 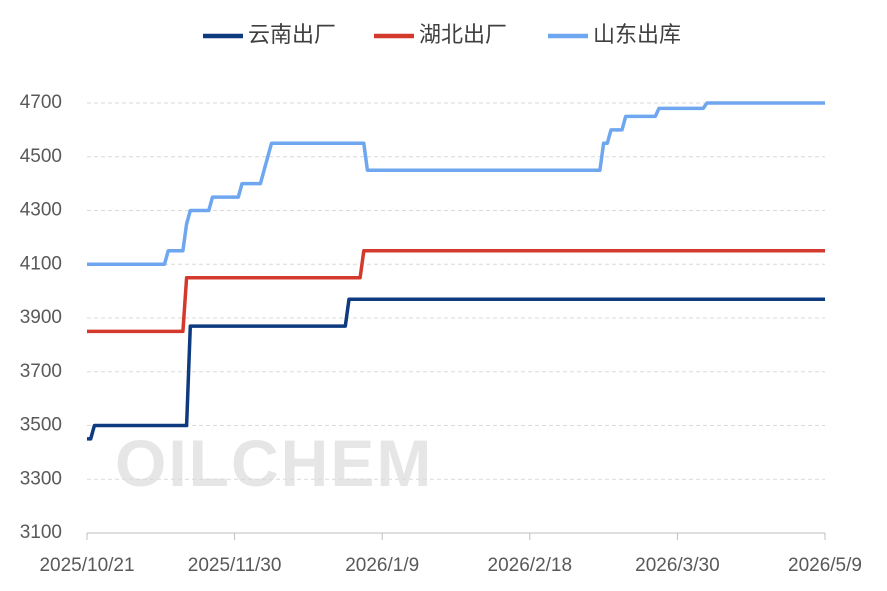 What do you see at coordinates (41, 210) in the screenshot?
I see `y-tick-label: 4300` at bounding box center [41, 210].